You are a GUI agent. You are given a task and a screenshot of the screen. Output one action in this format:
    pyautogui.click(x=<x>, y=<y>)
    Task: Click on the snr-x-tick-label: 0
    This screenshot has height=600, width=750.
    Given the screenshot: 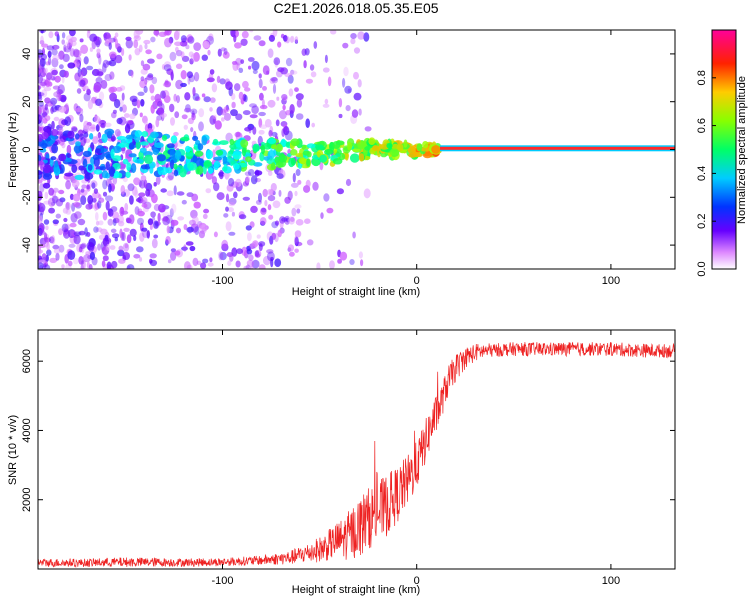 What is the action you would take?
    pyautogui.click(x=417, y=581)
    